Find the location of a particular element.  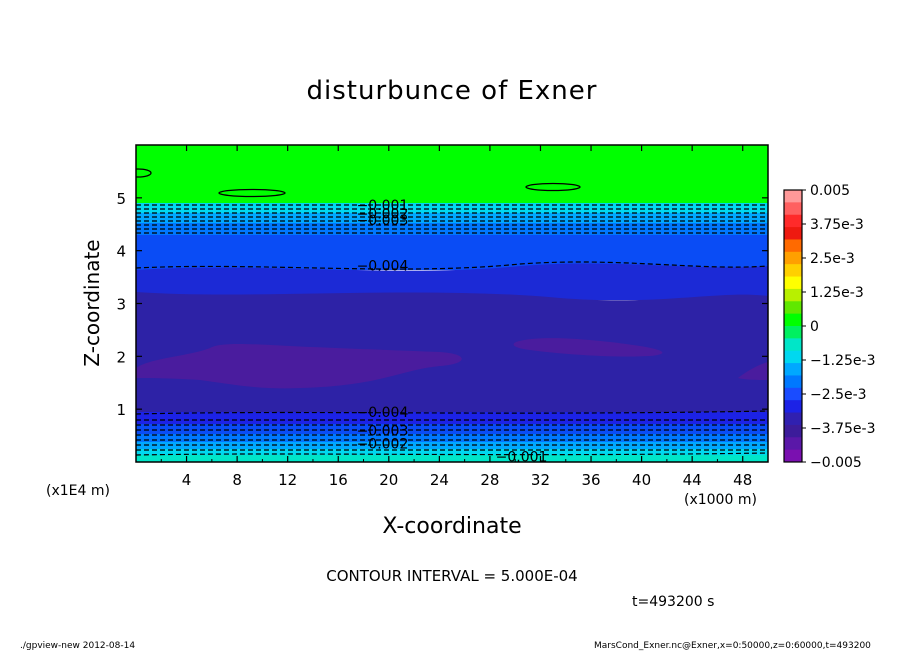

colorbar-label: 0.005 is located at coordinates (830, 191).